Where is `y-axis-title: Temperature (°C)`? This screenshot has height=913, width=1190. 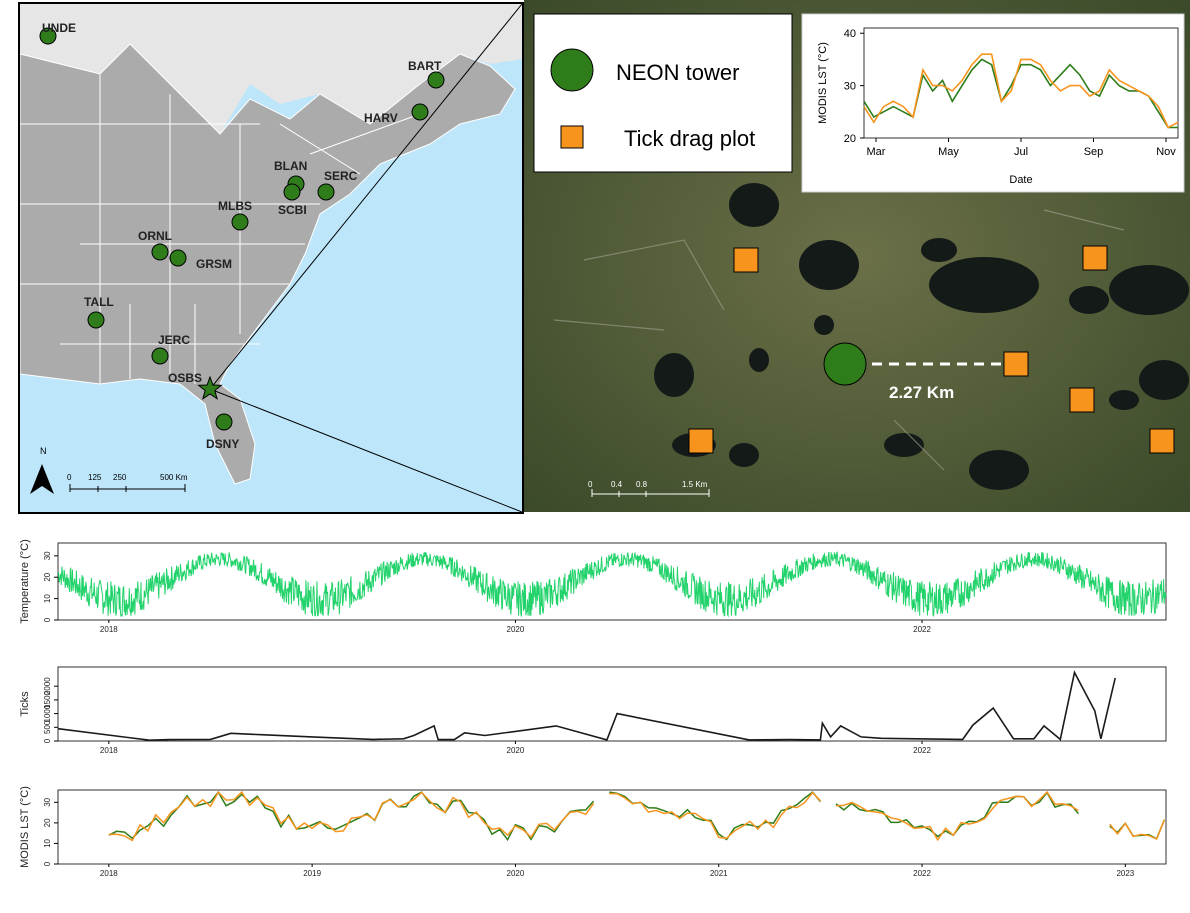
y-axis-title: Temperature (°C) is located at coordinates (25, 581).